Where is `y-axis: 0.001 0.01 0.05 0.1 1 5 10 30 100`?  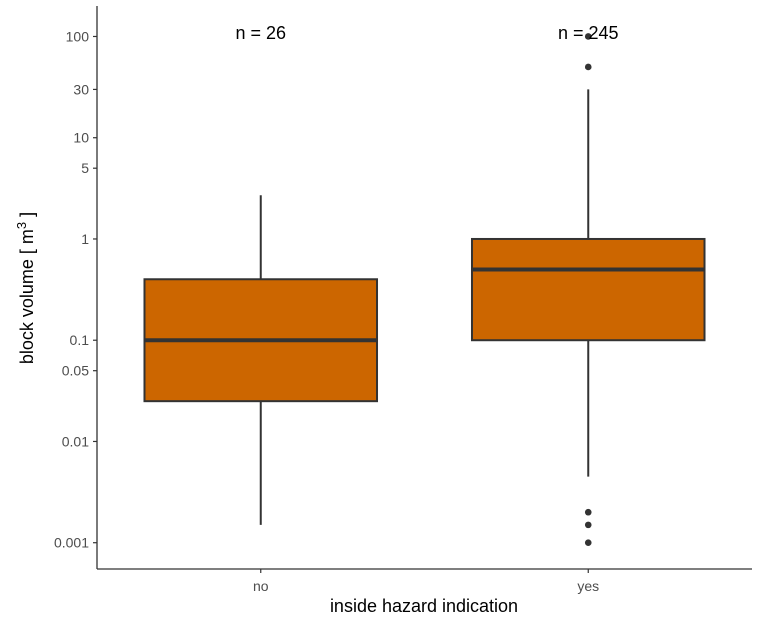 y-axis: 0.001 0.01 0.05 0.1 1 5 10 30 100 is located at coordinates (76, 287).